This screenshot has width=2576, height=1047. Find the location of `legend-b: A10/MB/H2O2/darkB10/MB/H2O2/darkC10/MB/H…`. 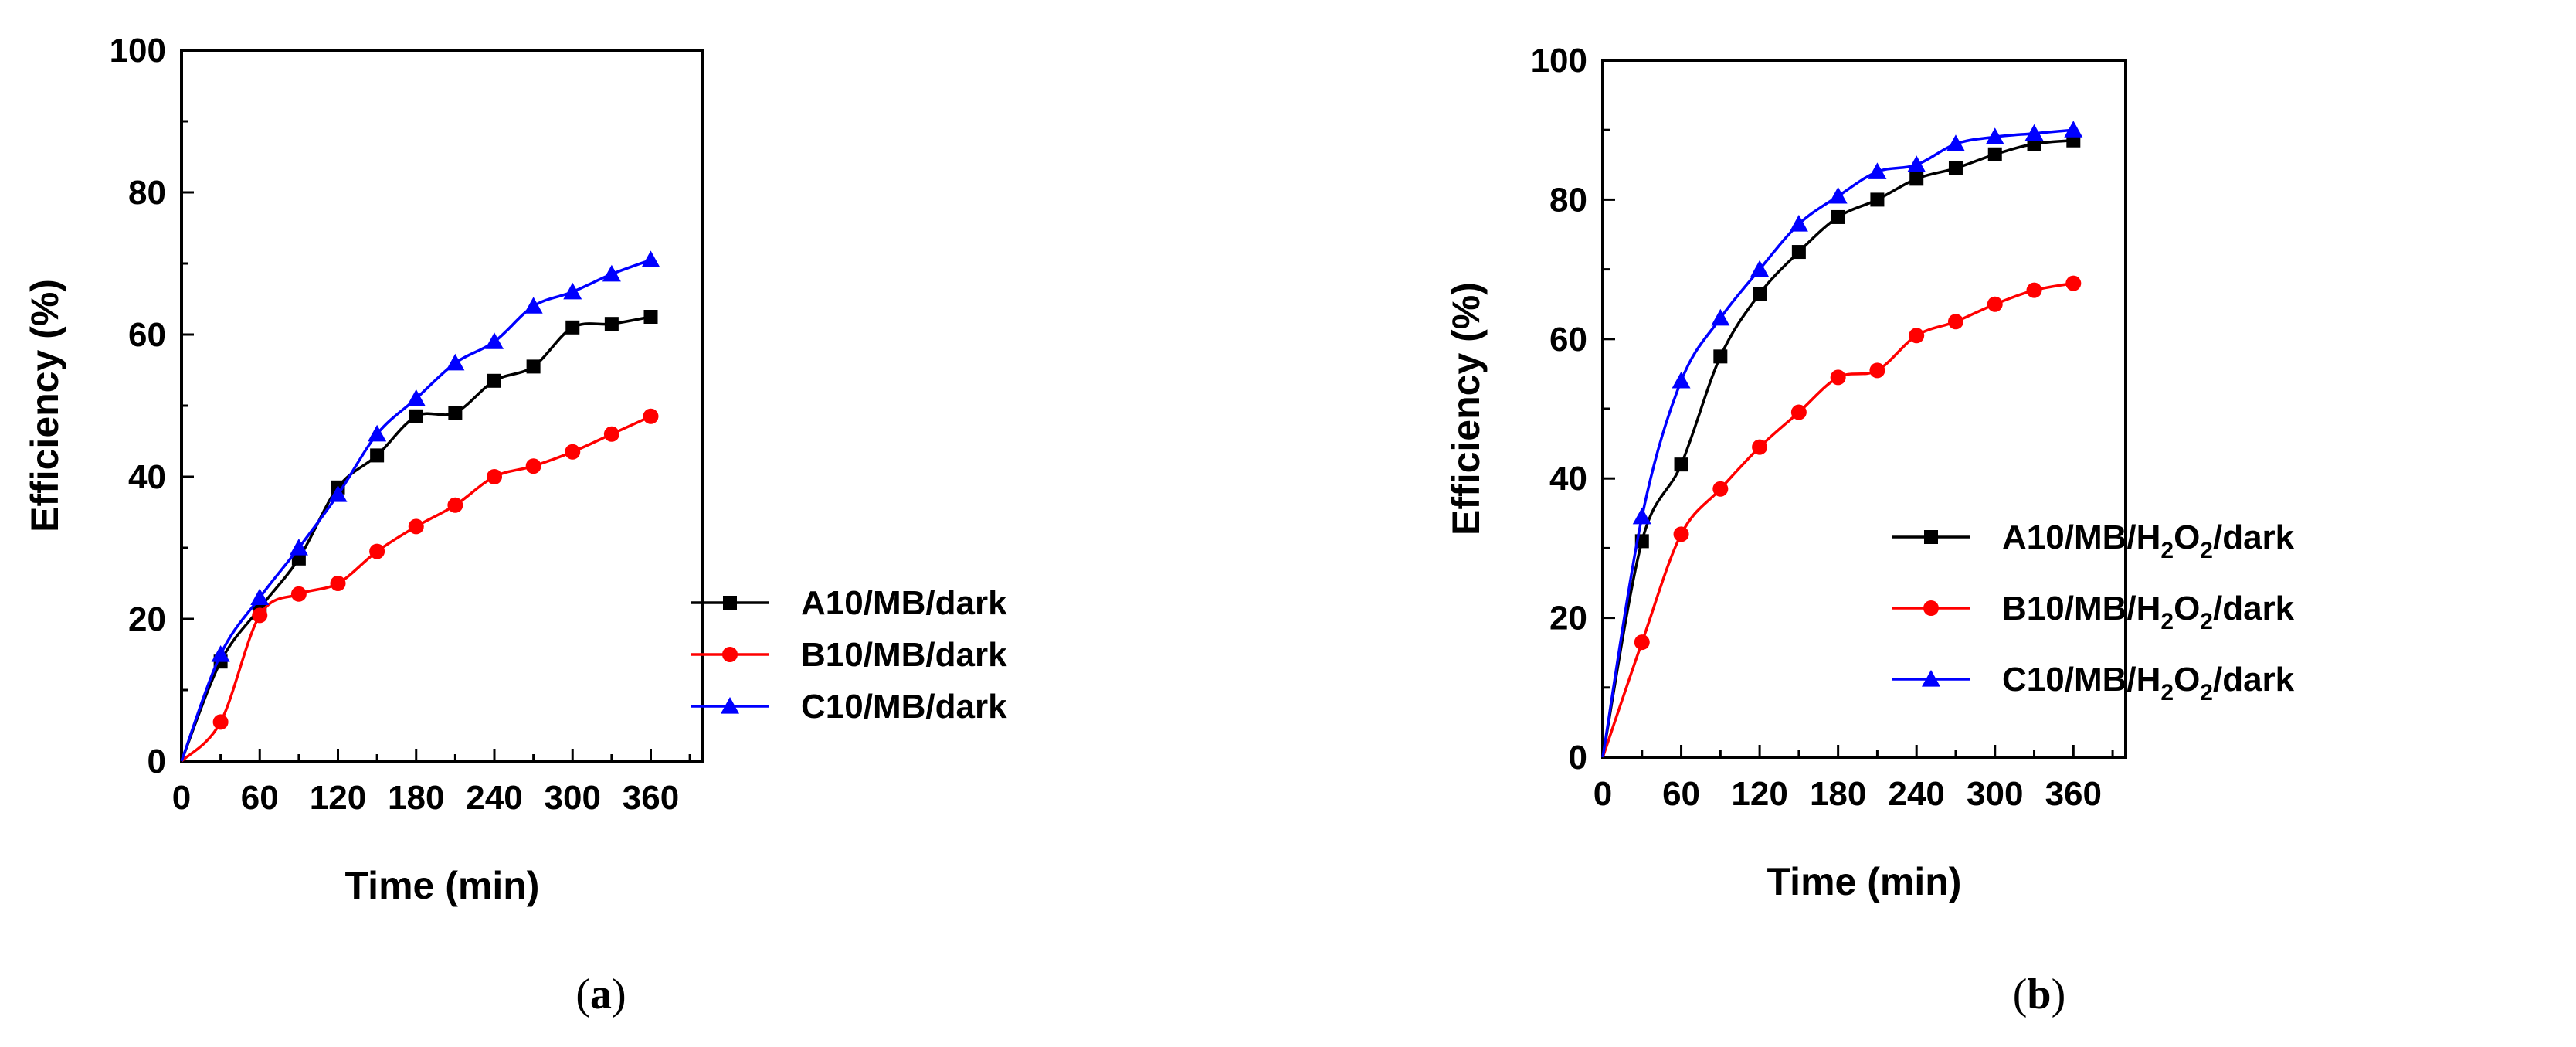

legend-b: A10/MB/H2O2/darkB10/MB/H2O2/darkC10/MB/H… is located at coordinates (2093, 611).